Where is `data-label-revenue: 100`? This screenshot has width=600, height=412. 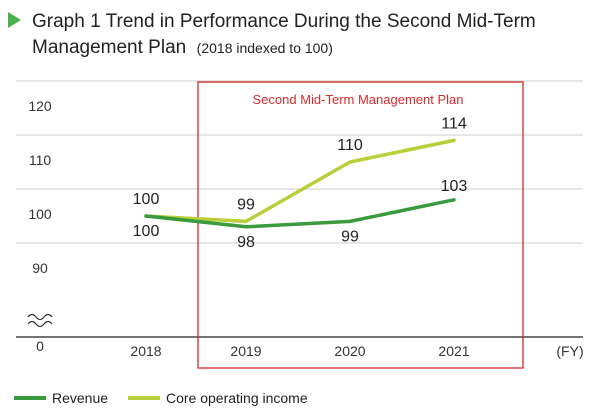
data-label-revenue: 100 is located at coordinates (146, 231).